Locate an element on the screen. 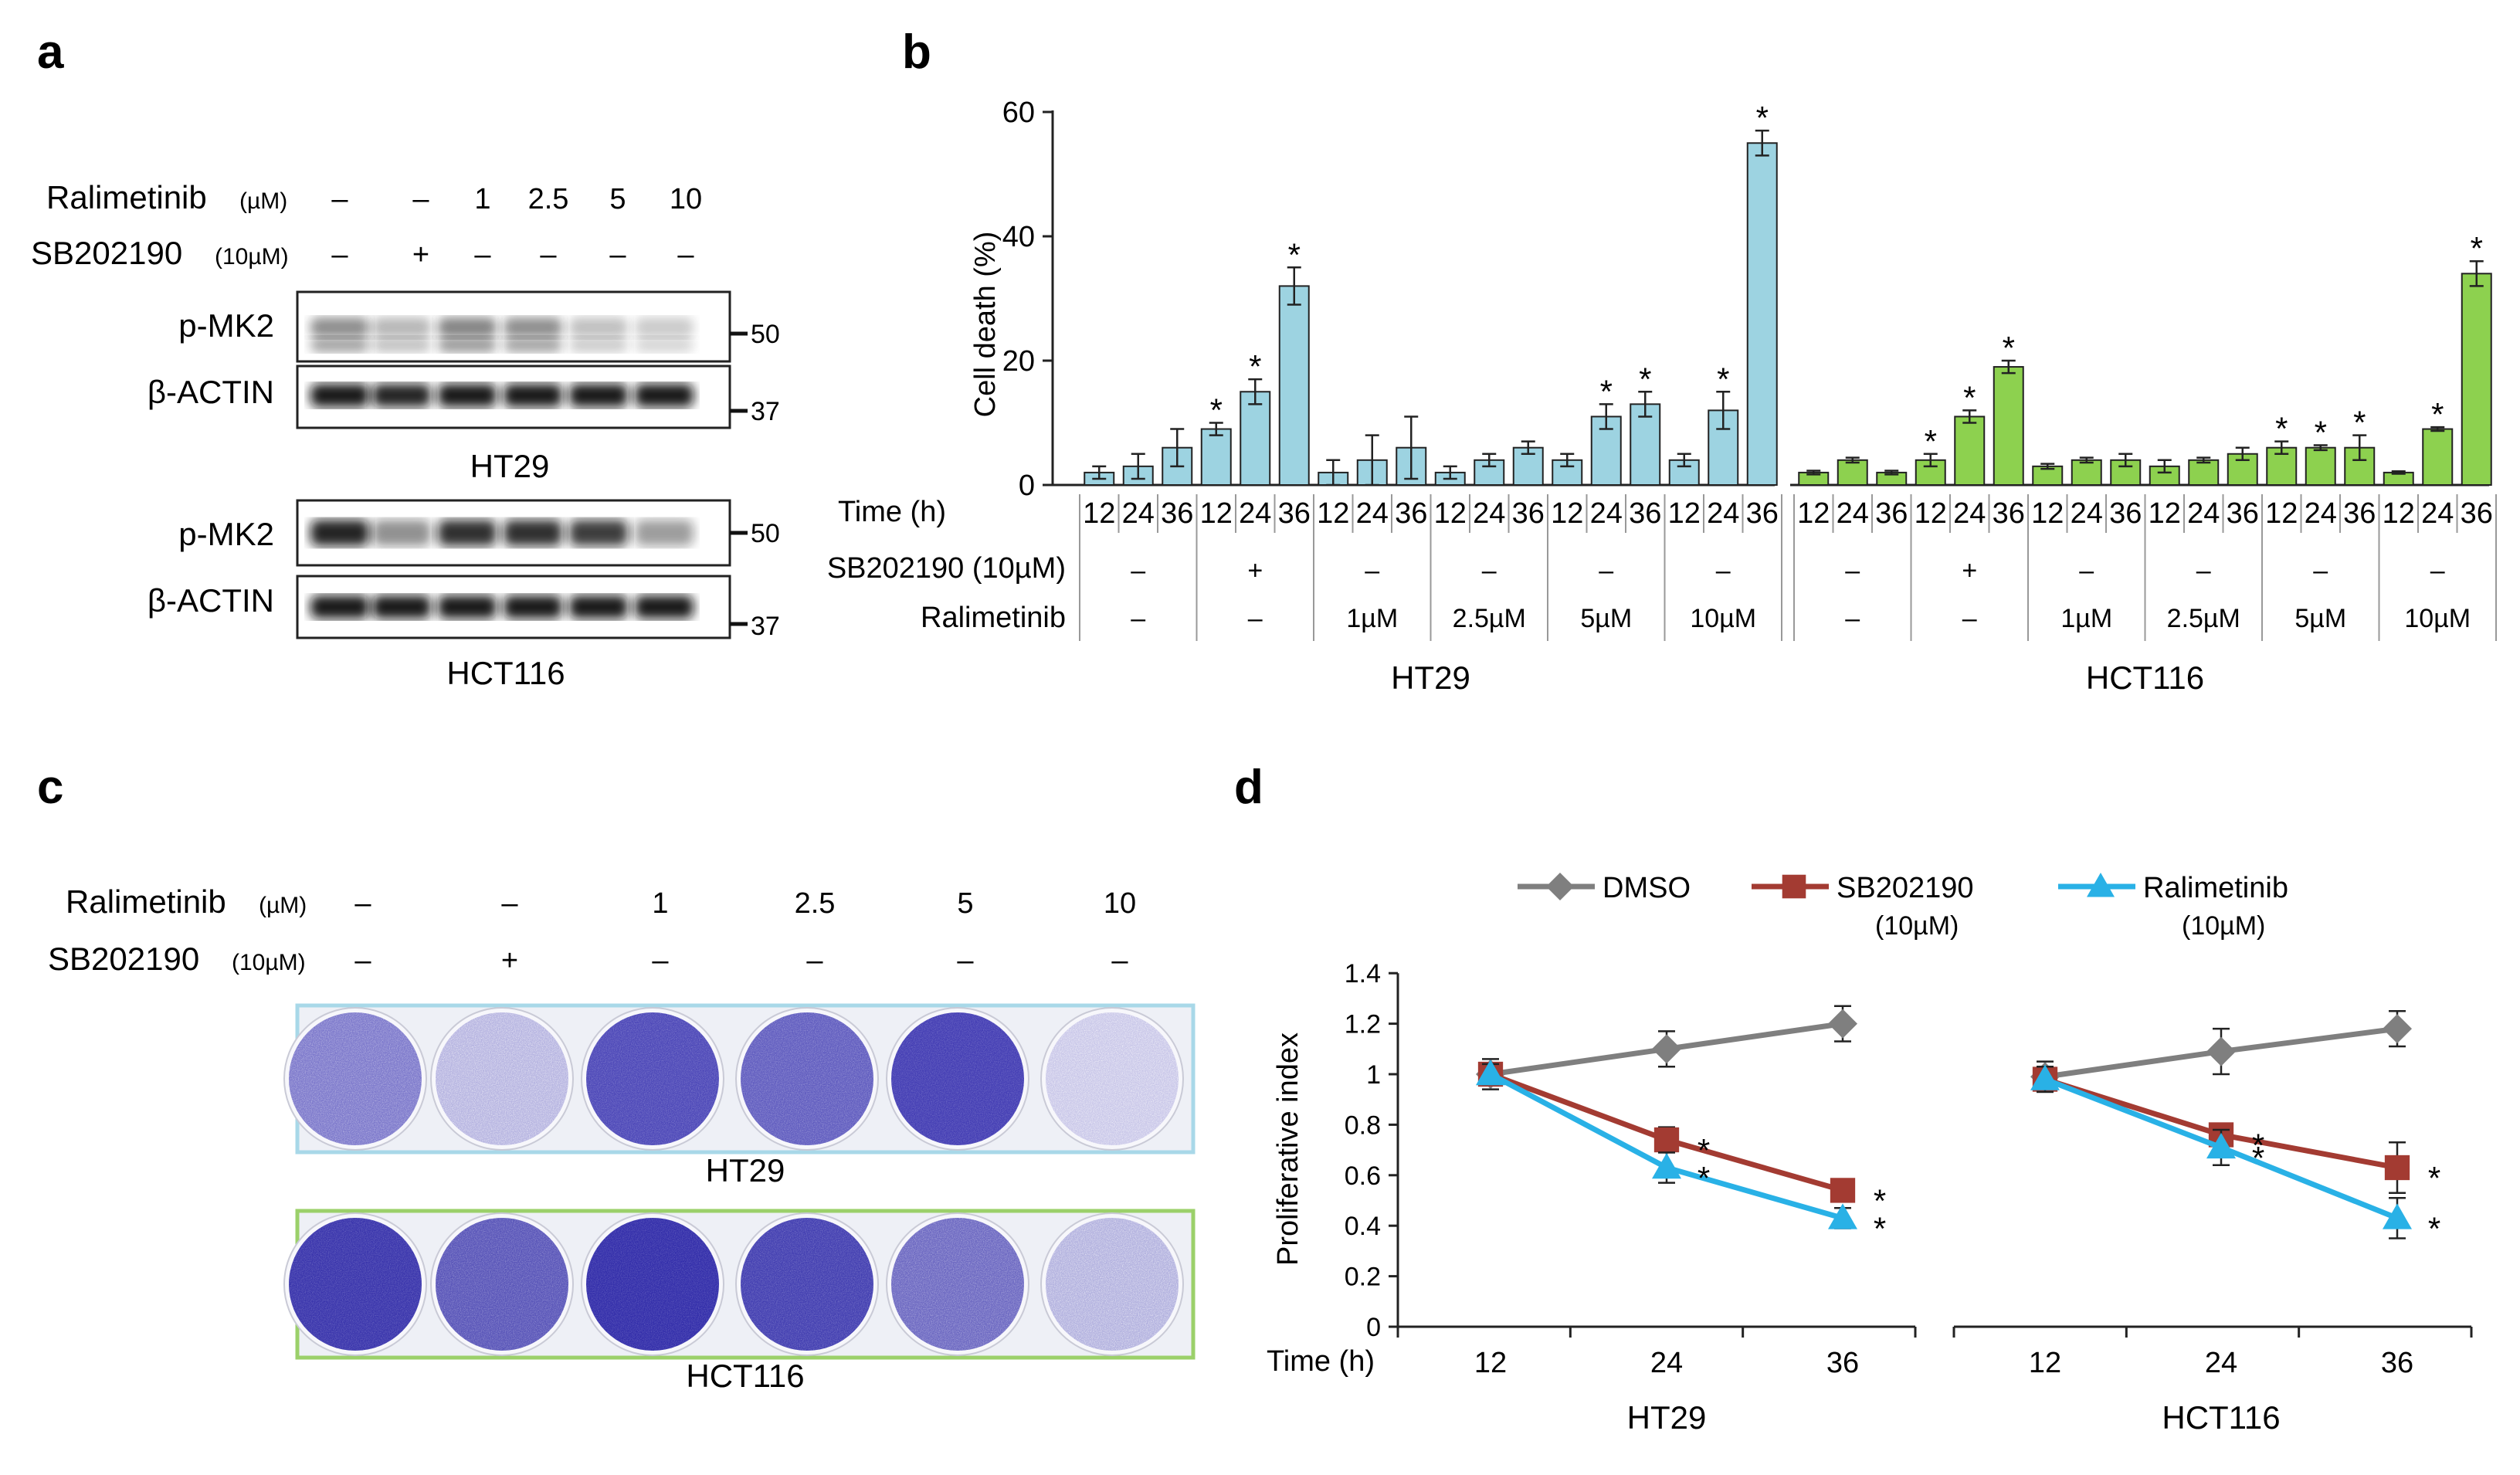 The height and width of the screenshot is (1475, 2520). d-x-tick-label: 24 is located at coordinates (2221, 1363).